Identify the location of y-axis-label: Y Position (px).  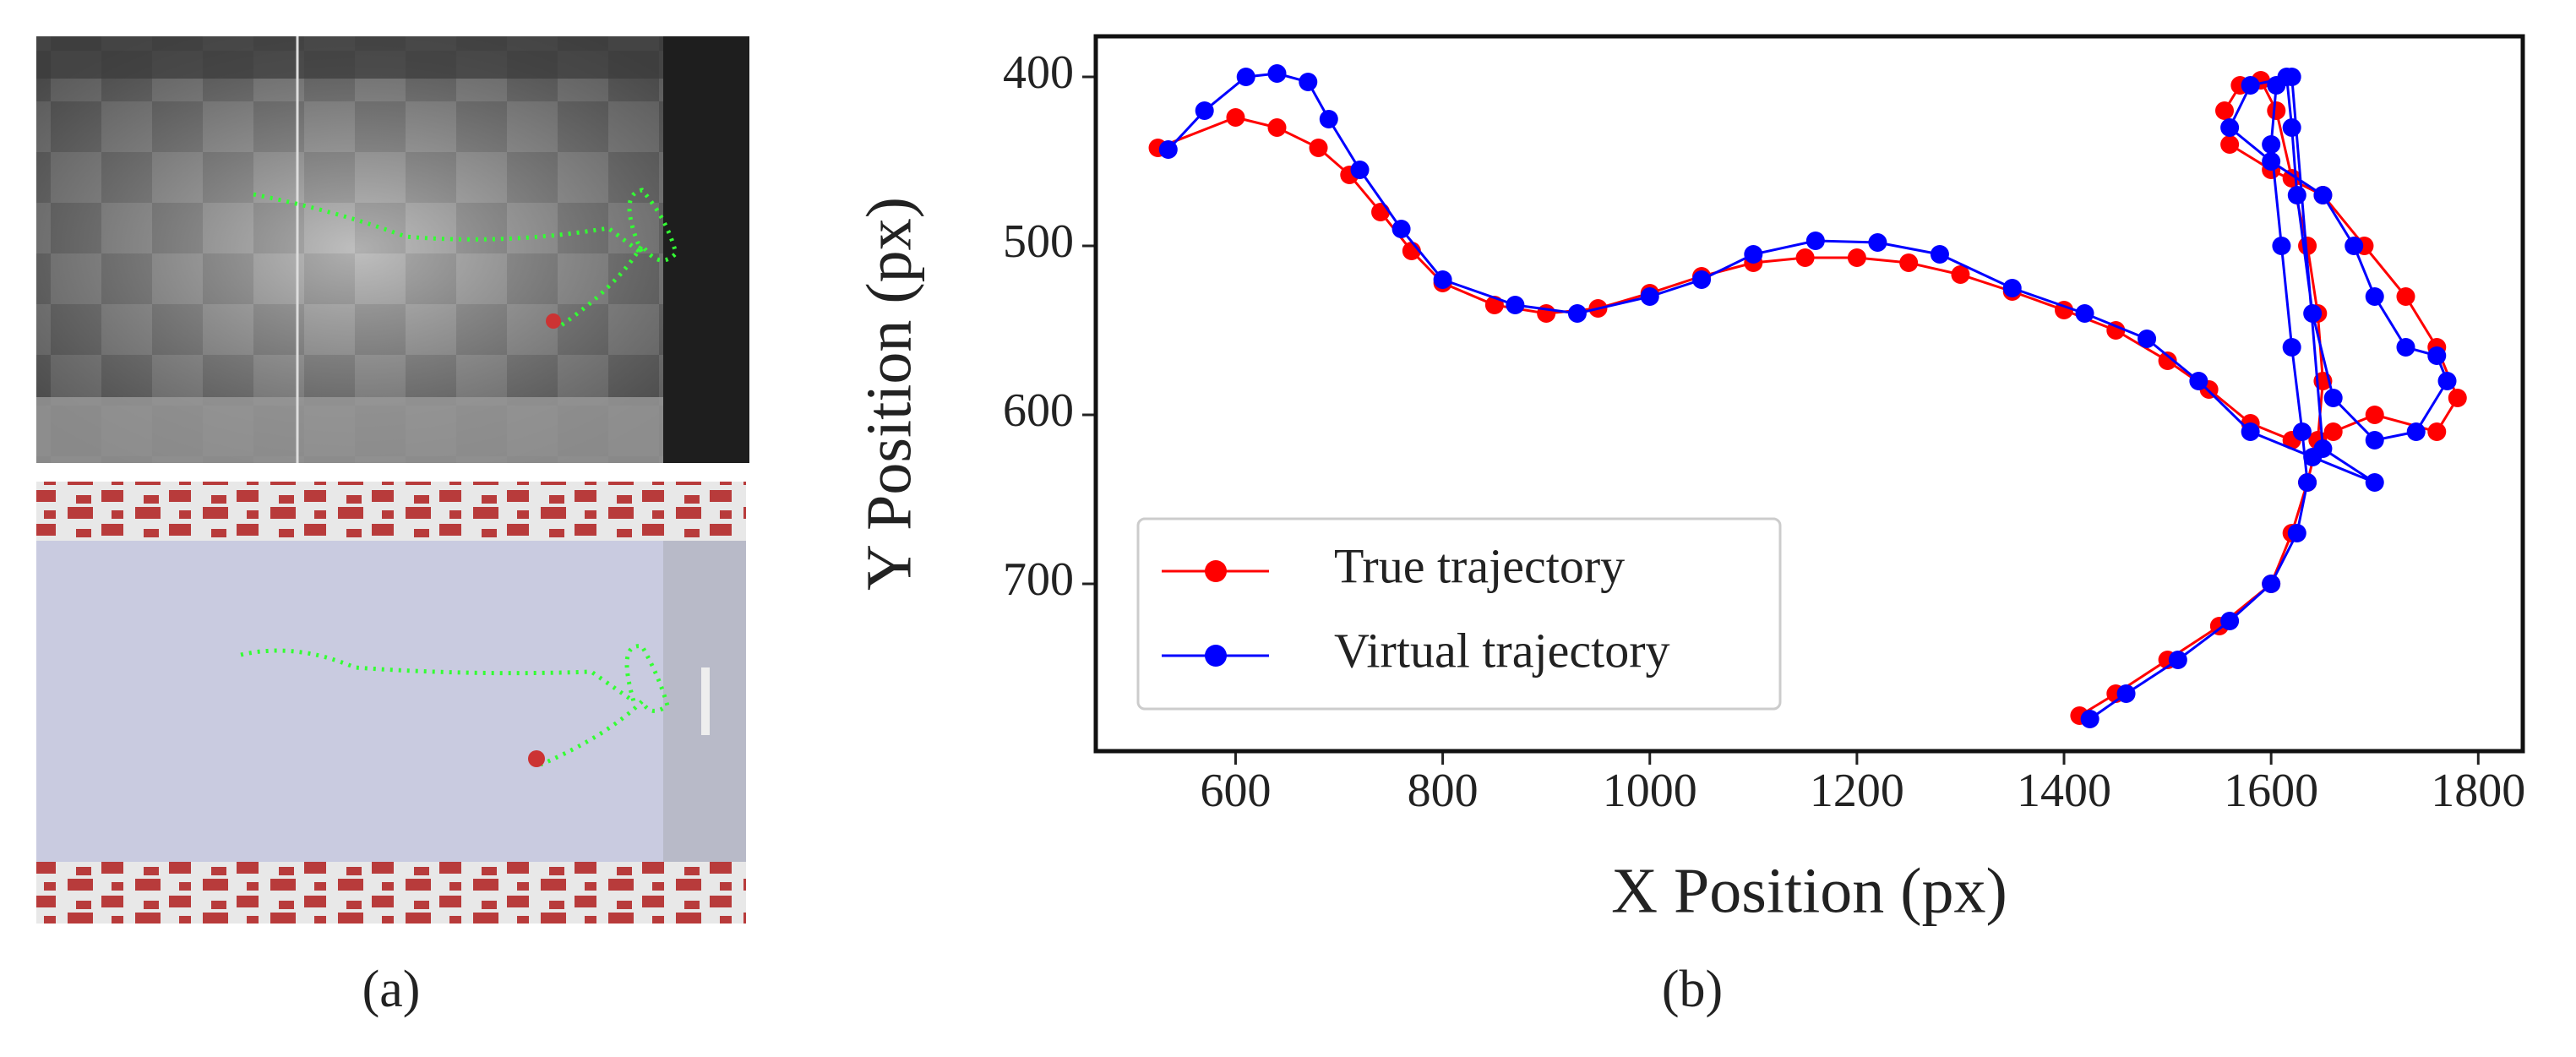
(888, 394).